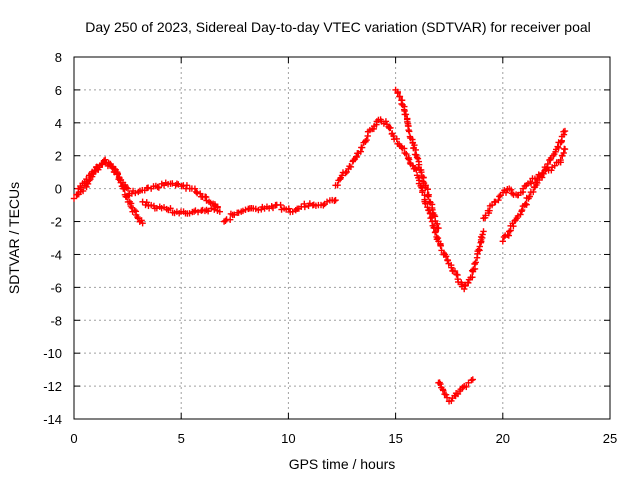 The height and width of the screenshot is (480, 640). What do you see at coordinates (288, 438) in the screenshot?
I see `x-tick-label: 10` at bounding box center [288, 438].